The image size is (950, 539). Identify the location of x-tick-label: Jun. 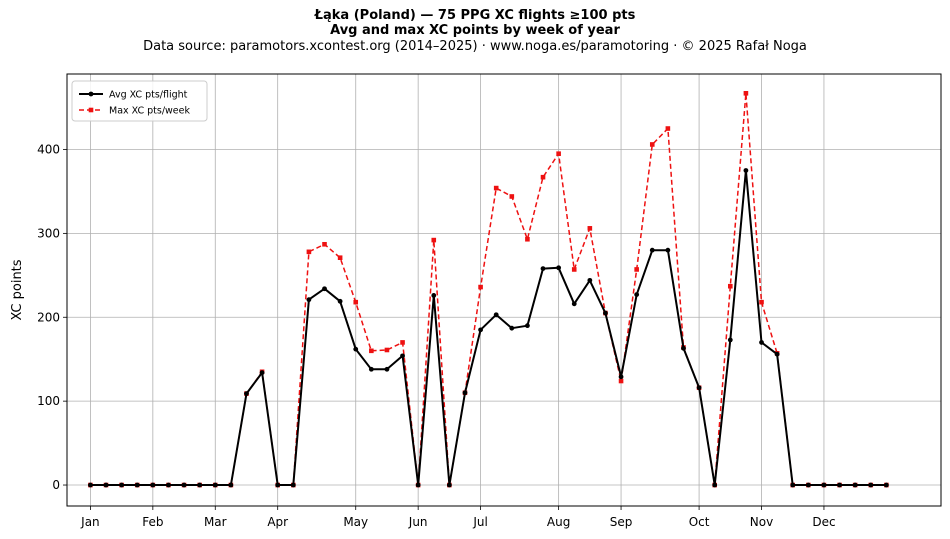
(418, 522).